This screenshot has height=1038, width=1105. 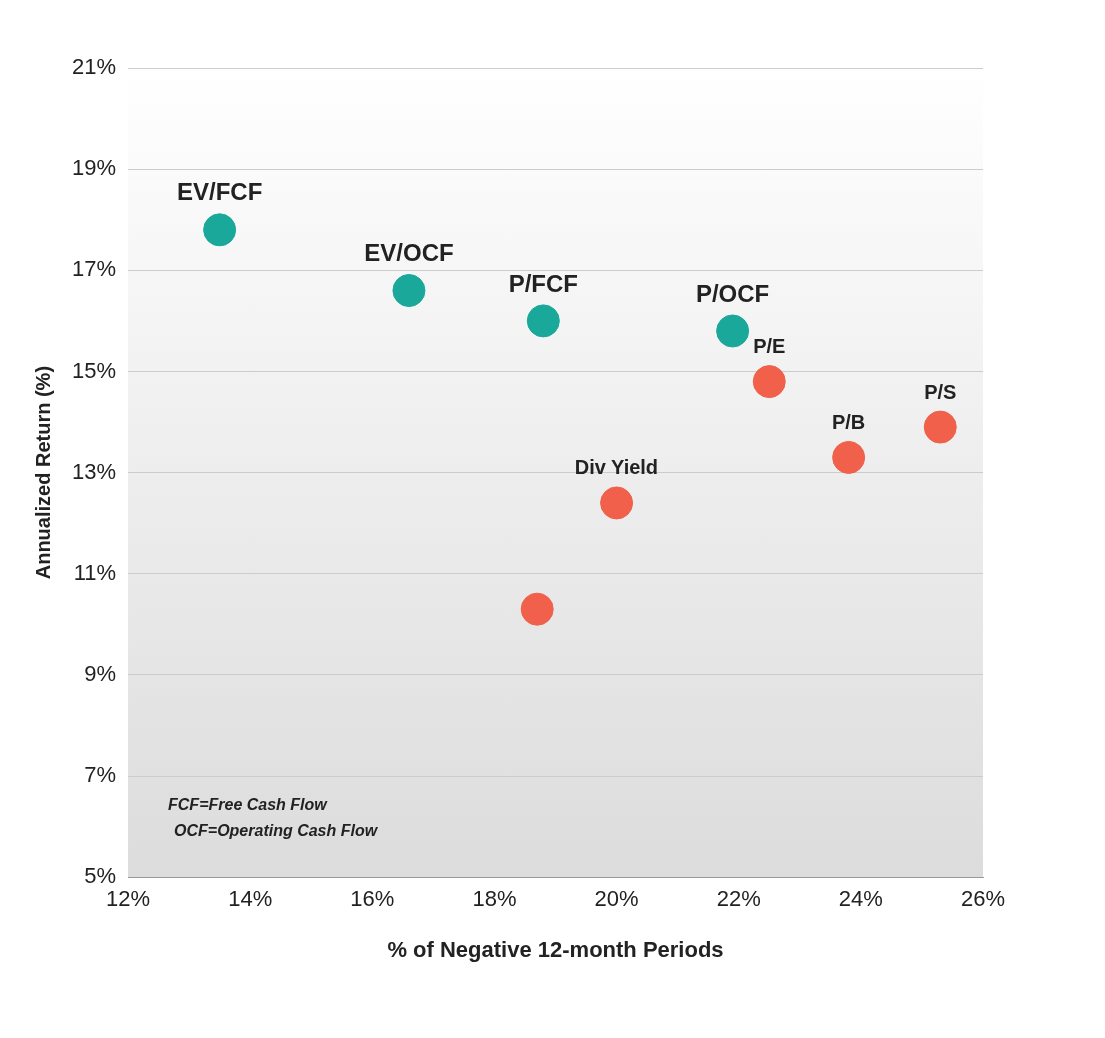 I want to click on y-tick-label: 5%, so click(x=100, y=876).